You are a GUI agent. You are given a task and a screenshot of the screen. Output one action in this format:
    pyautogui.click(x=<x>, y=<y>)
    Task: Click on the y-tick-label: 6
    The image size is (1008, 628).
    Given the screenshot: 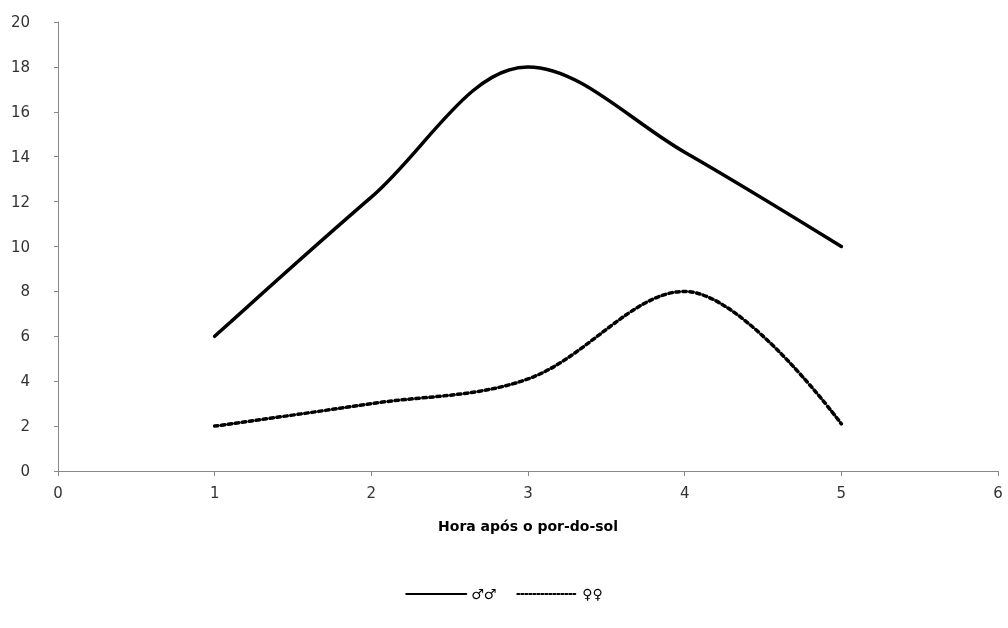 What is the action you would take?
    pyautogui.click(x=25, y=336)
    